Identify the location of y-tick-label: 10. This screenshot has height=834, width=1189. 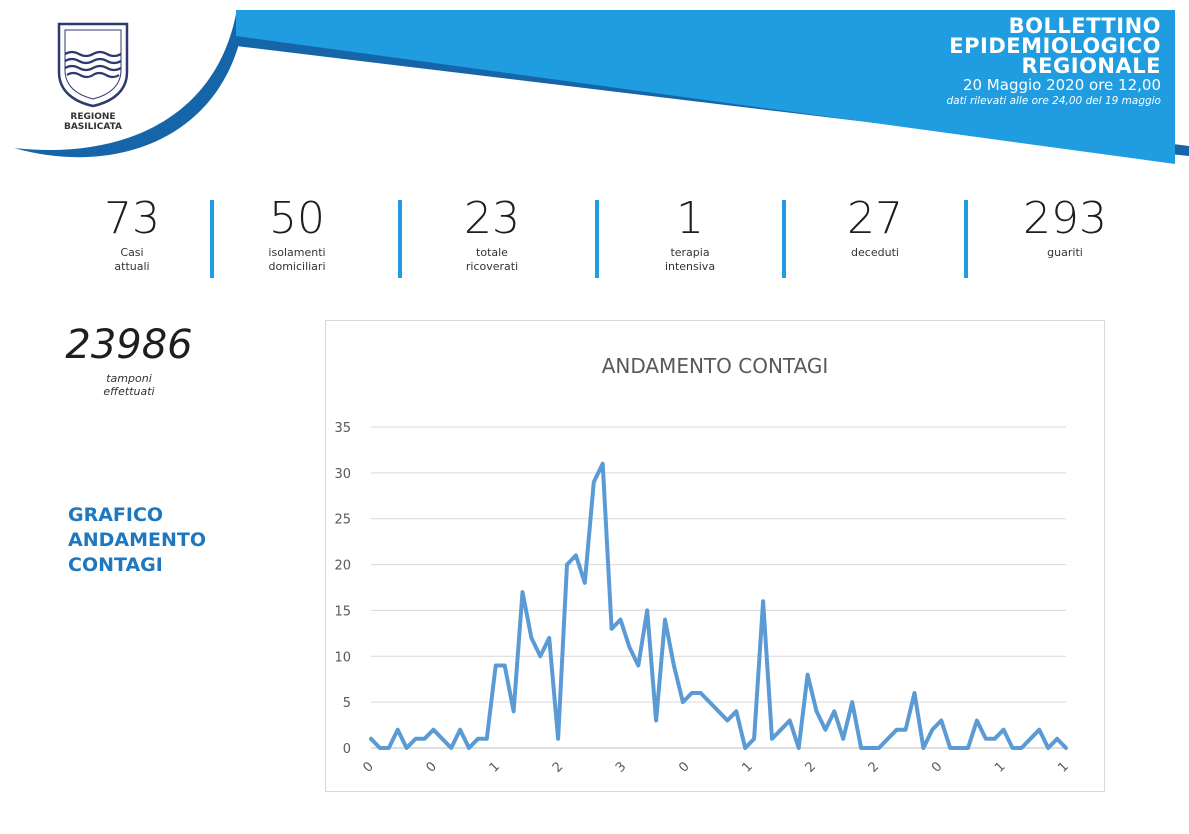
(342, 657).